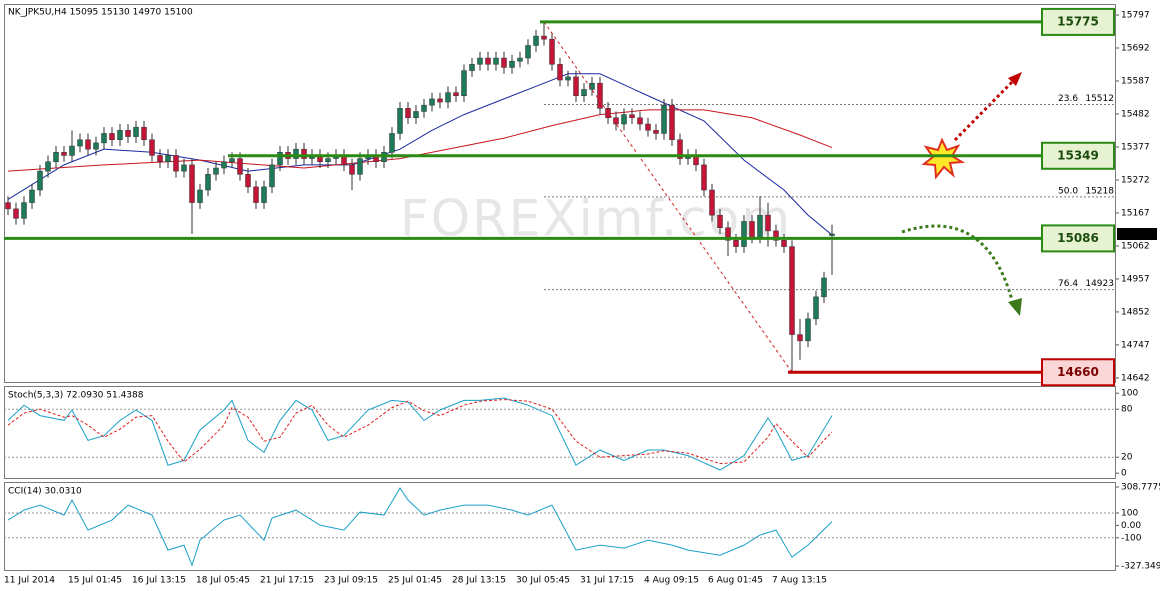 The image size is (1160, 591). I want to click on y-tick-label: 0.00, so click(1131, 526).